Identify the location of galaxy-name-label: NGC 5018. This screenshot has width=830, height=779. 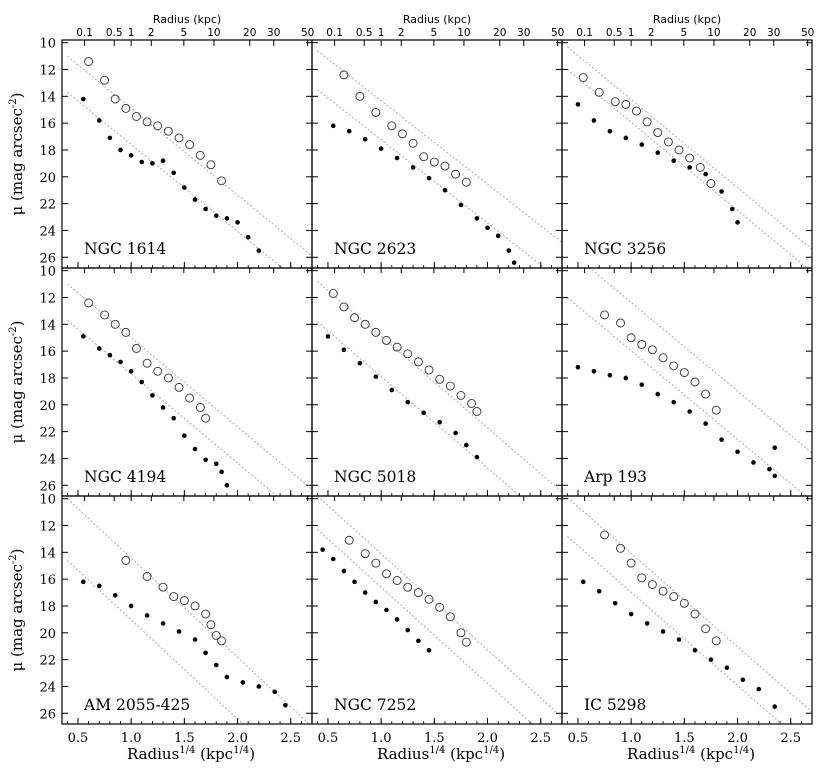
(375, 477).